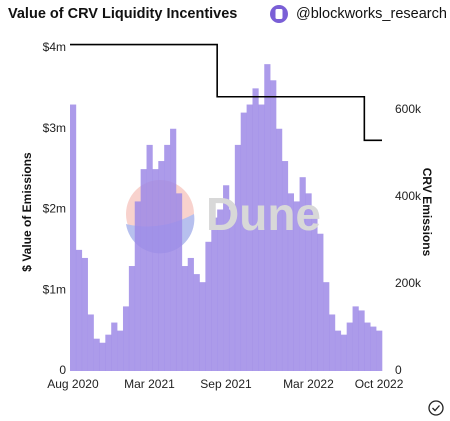 The image size is (450, 421). Describe the element at coordinates (62, 370) in the screenshot. I see `y-tick-label: 0` at that location.